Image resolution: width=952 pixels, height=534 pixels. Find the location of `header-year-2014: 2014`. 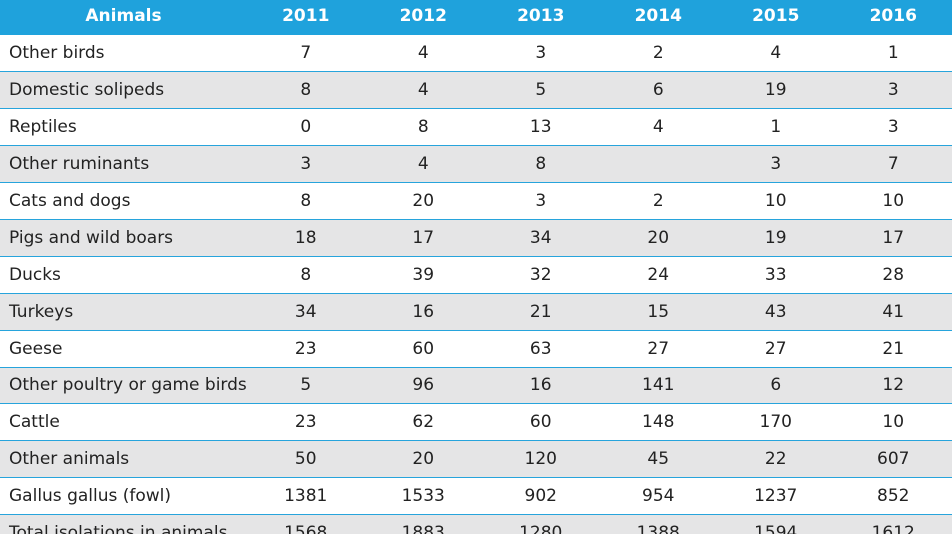

header-year-2014: 2014 is located at coordinates (658, 15).